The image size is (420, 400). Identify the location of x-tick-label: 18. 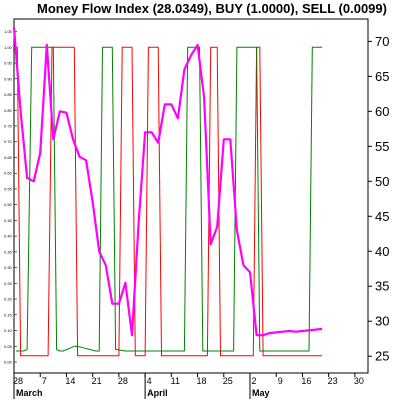
(202, 381).